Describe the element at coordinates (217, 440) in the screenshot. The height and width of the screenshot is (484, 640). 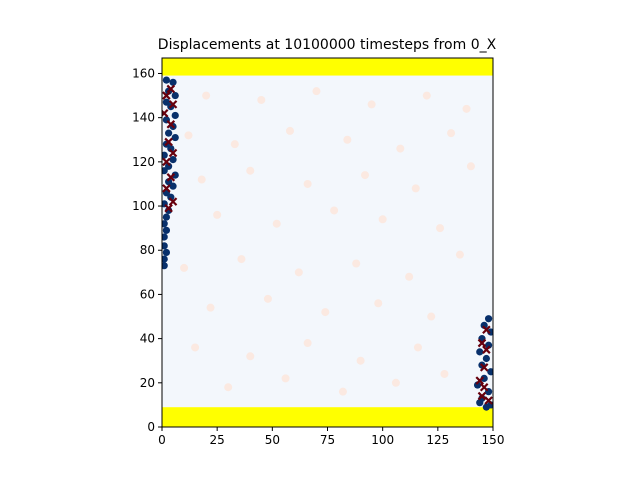
I see `x-tick-label: 25` at that location.